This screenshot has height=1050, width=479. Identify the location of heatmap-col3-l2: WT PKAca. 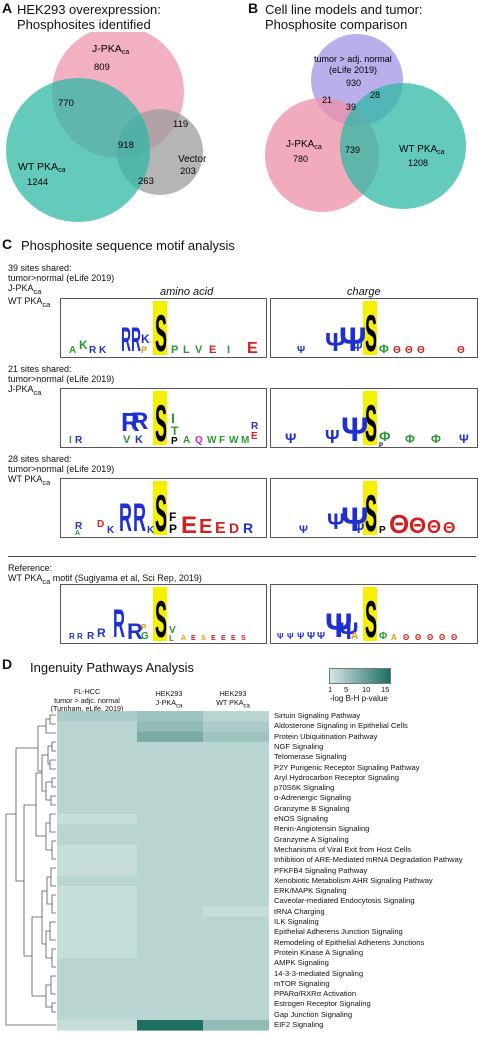
(233, 703).